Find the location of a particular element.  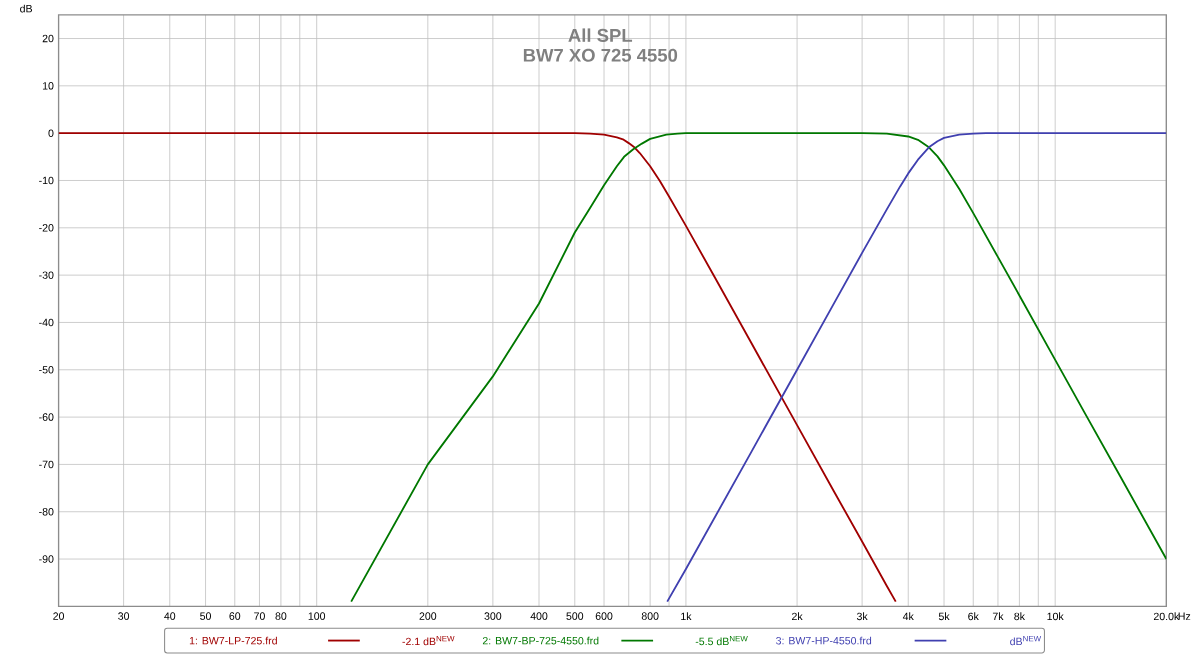

x-tick-label: 2k is located at coordinates (797, 616).